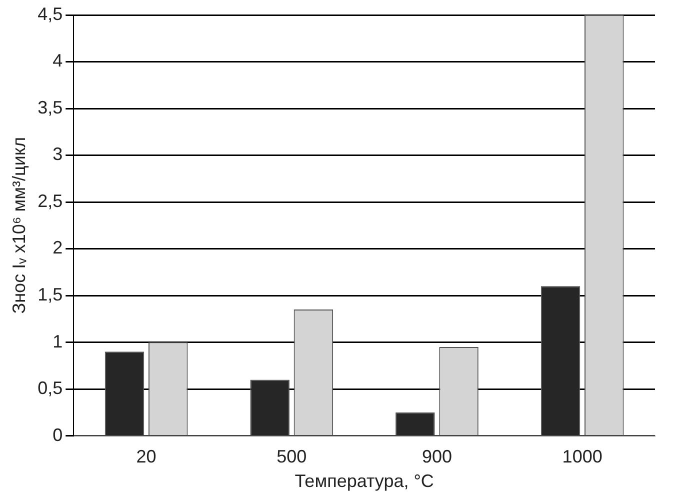 The width and height of the screenshot is (685, 498). Describe the element at coordinates (57, 60) in the screenshot. I see `y-tick-label: 4` at that location.